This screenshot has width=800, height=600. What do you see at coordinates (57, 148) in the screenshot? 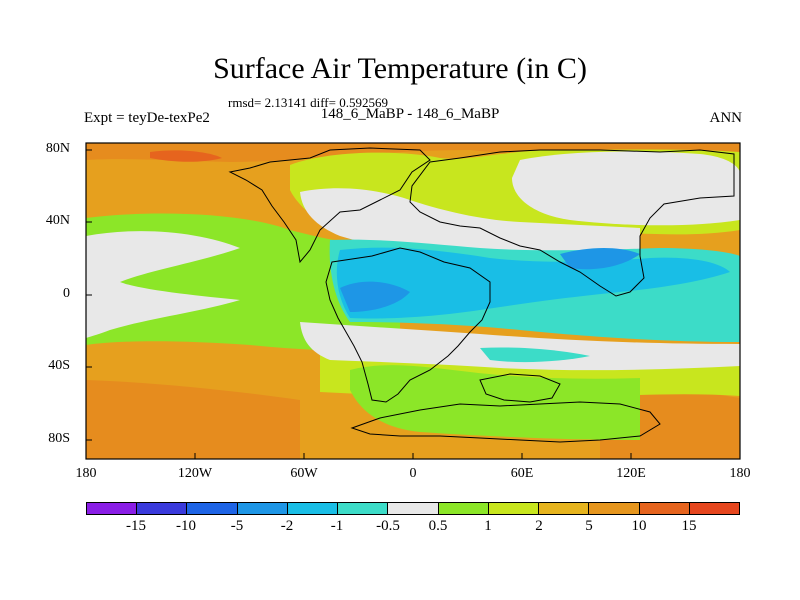
I see `lat-label-80n: 80N` at bounding box center [57, 148].